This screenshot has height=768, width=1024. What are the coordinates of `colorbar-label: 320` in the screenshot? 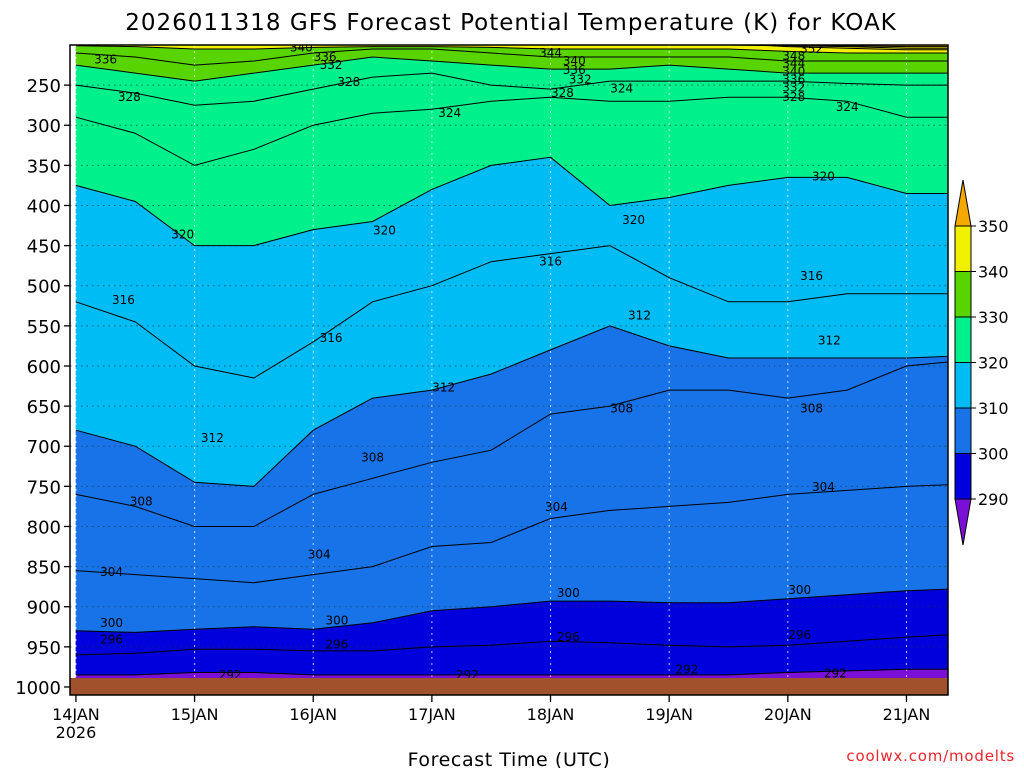 It's located at (993, 363).